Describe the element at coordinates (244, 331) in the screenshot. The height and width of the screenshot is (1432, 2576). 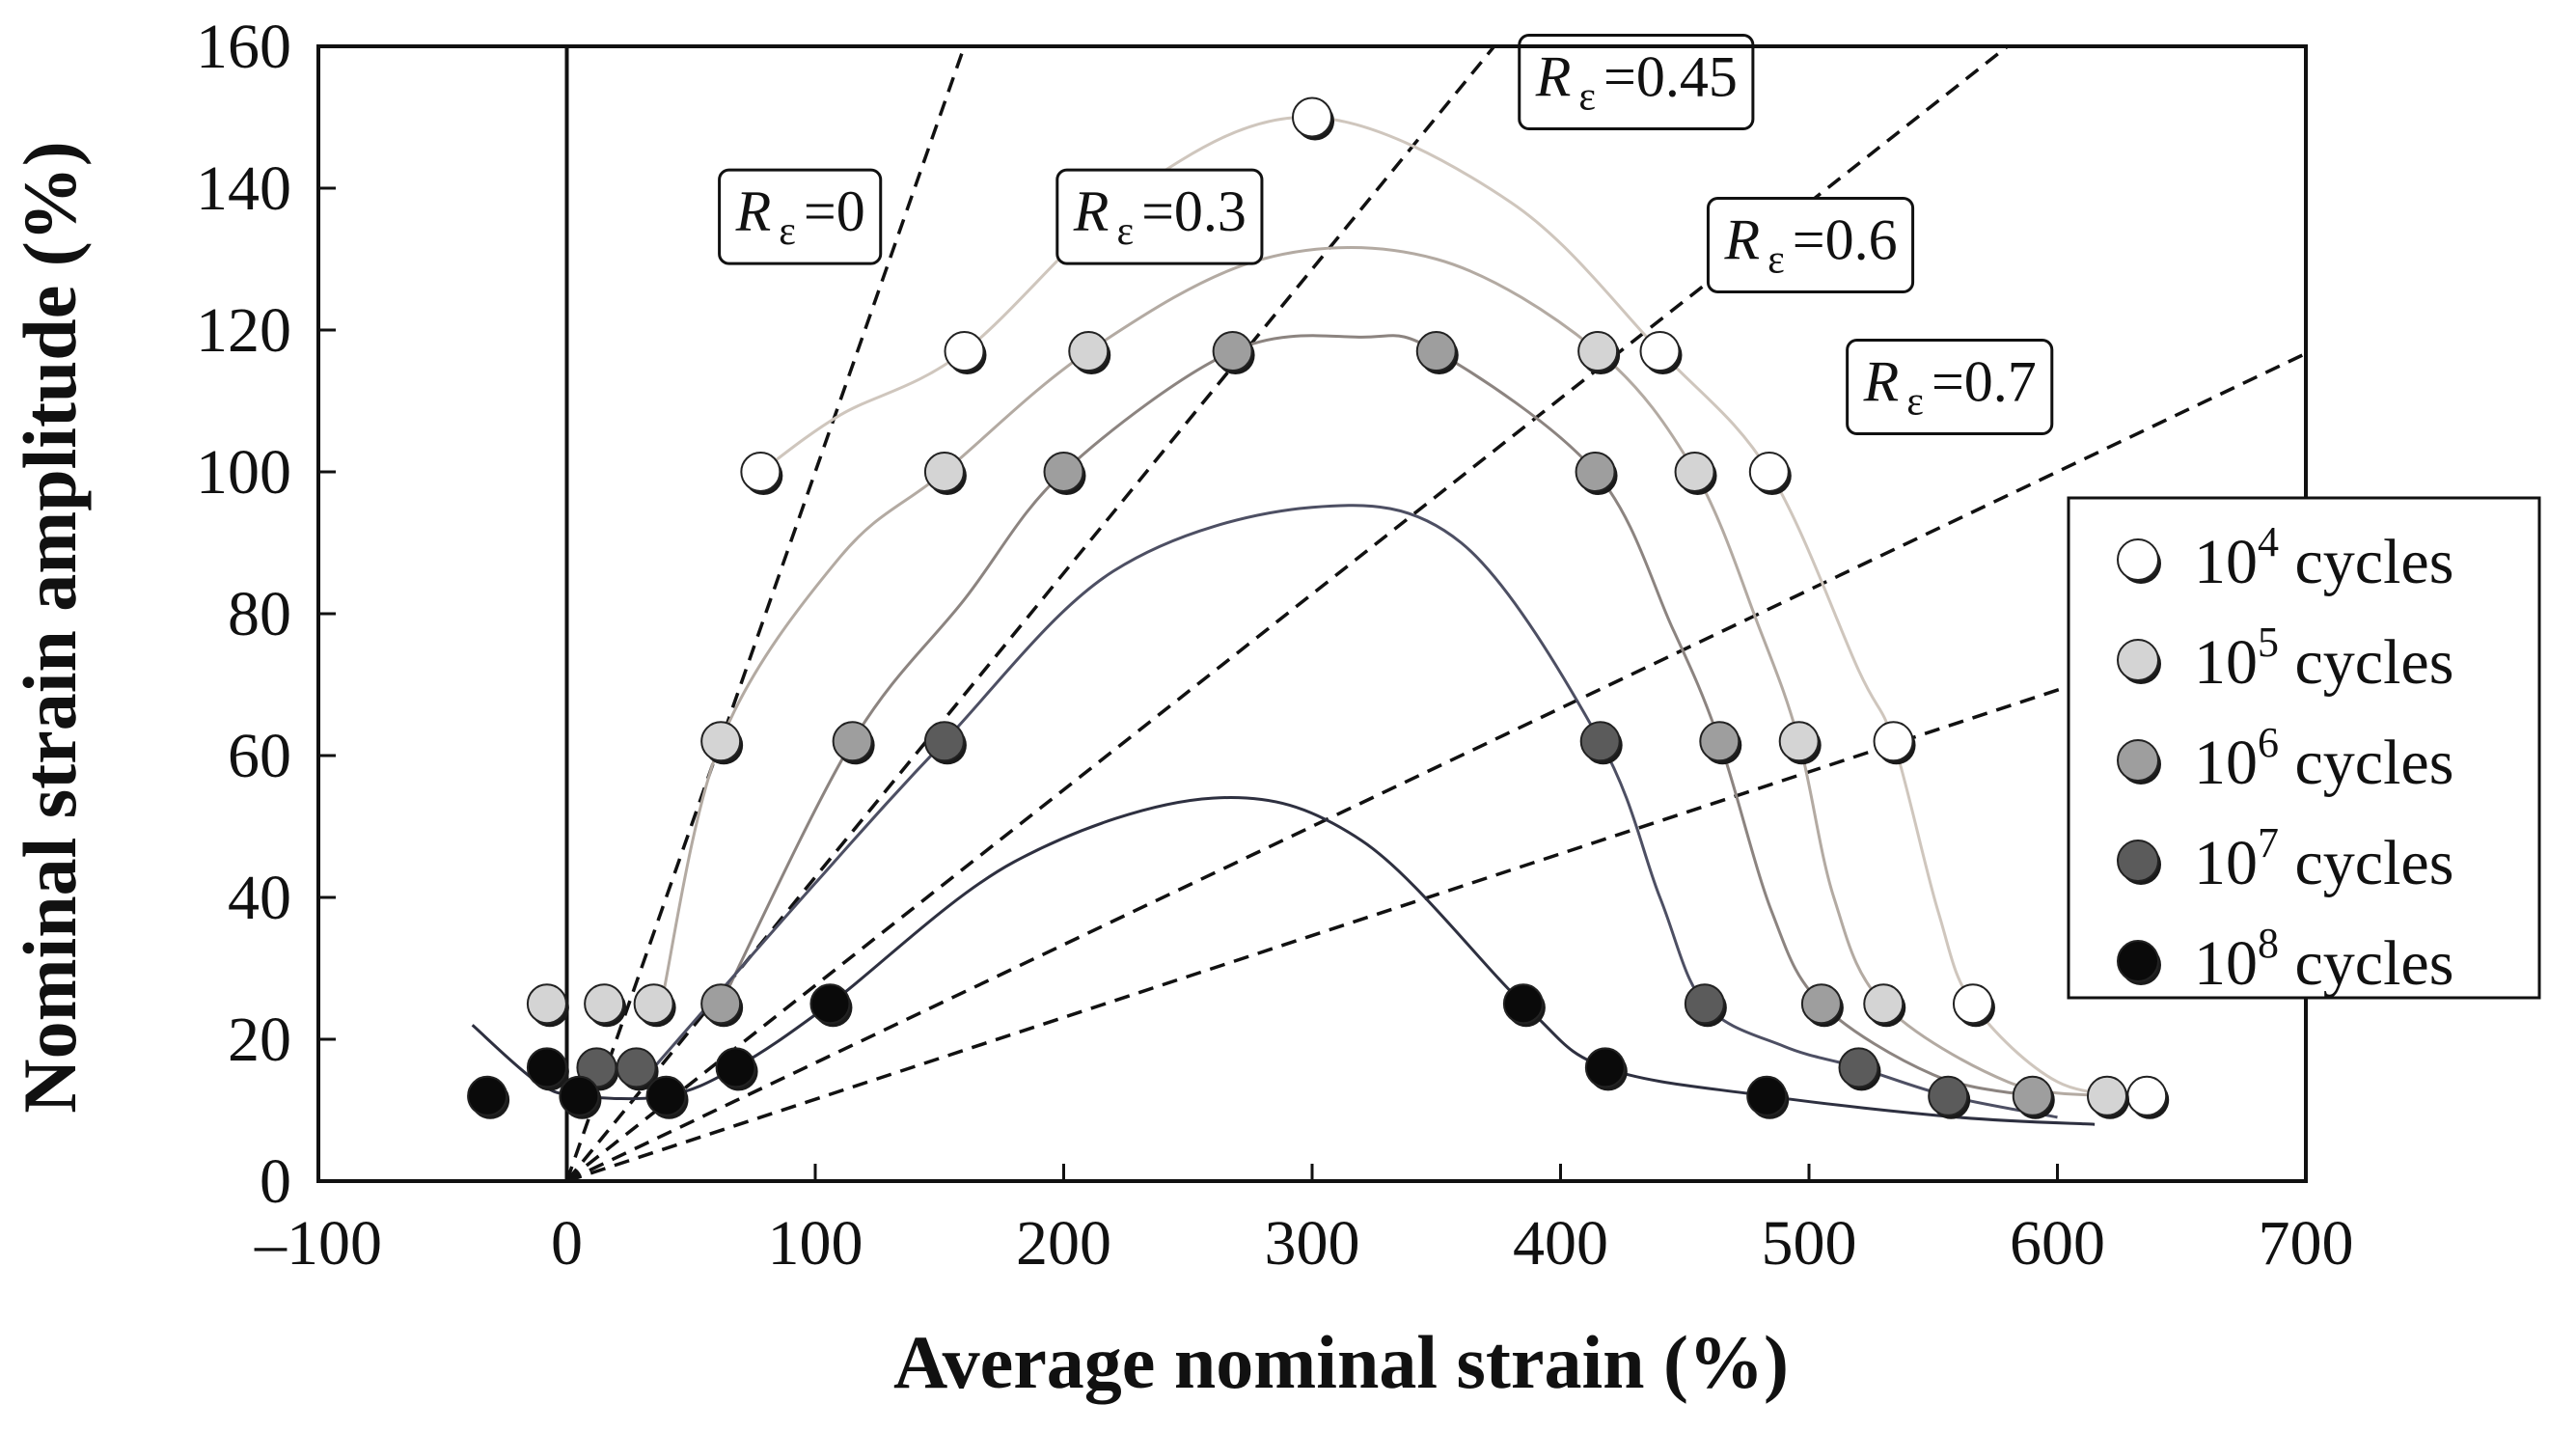
I see `y-tick-label: 120` at that location.